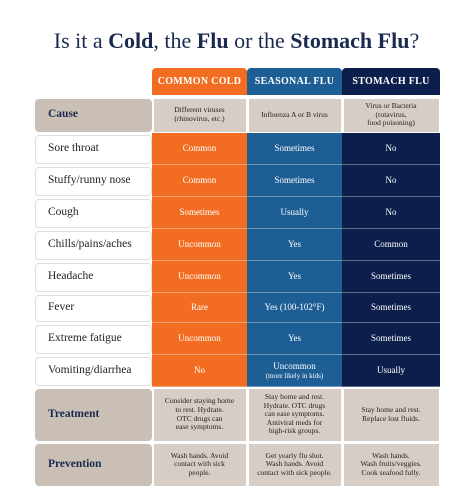  I want to click on row-label: Cause, so click(93, 115).